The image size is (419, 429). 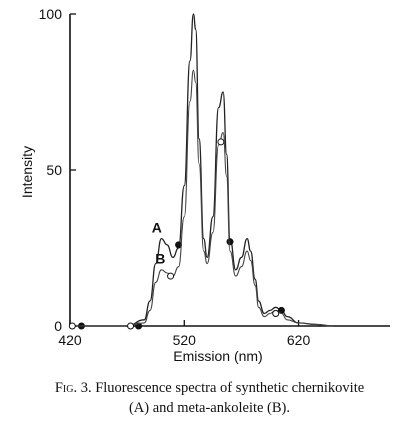 I want to click on x-tick-label: 420, so click(x=70, y=340).